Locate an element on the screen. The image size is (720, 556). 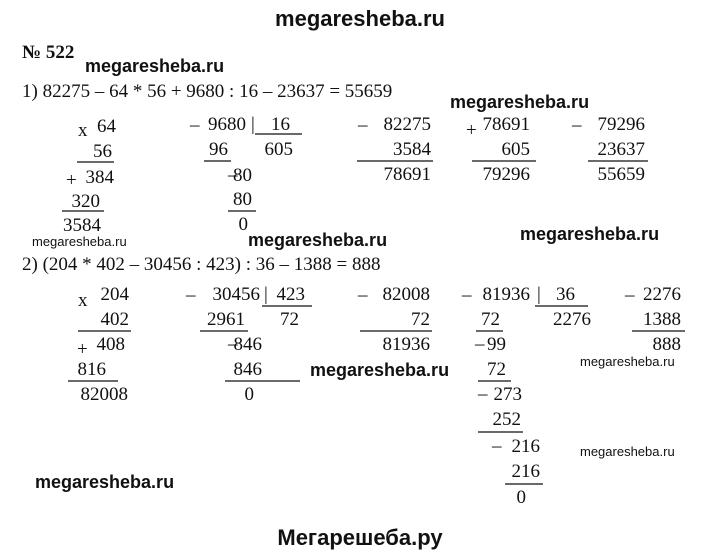
calc-entry: 36 is located at coordinates (565, 294).